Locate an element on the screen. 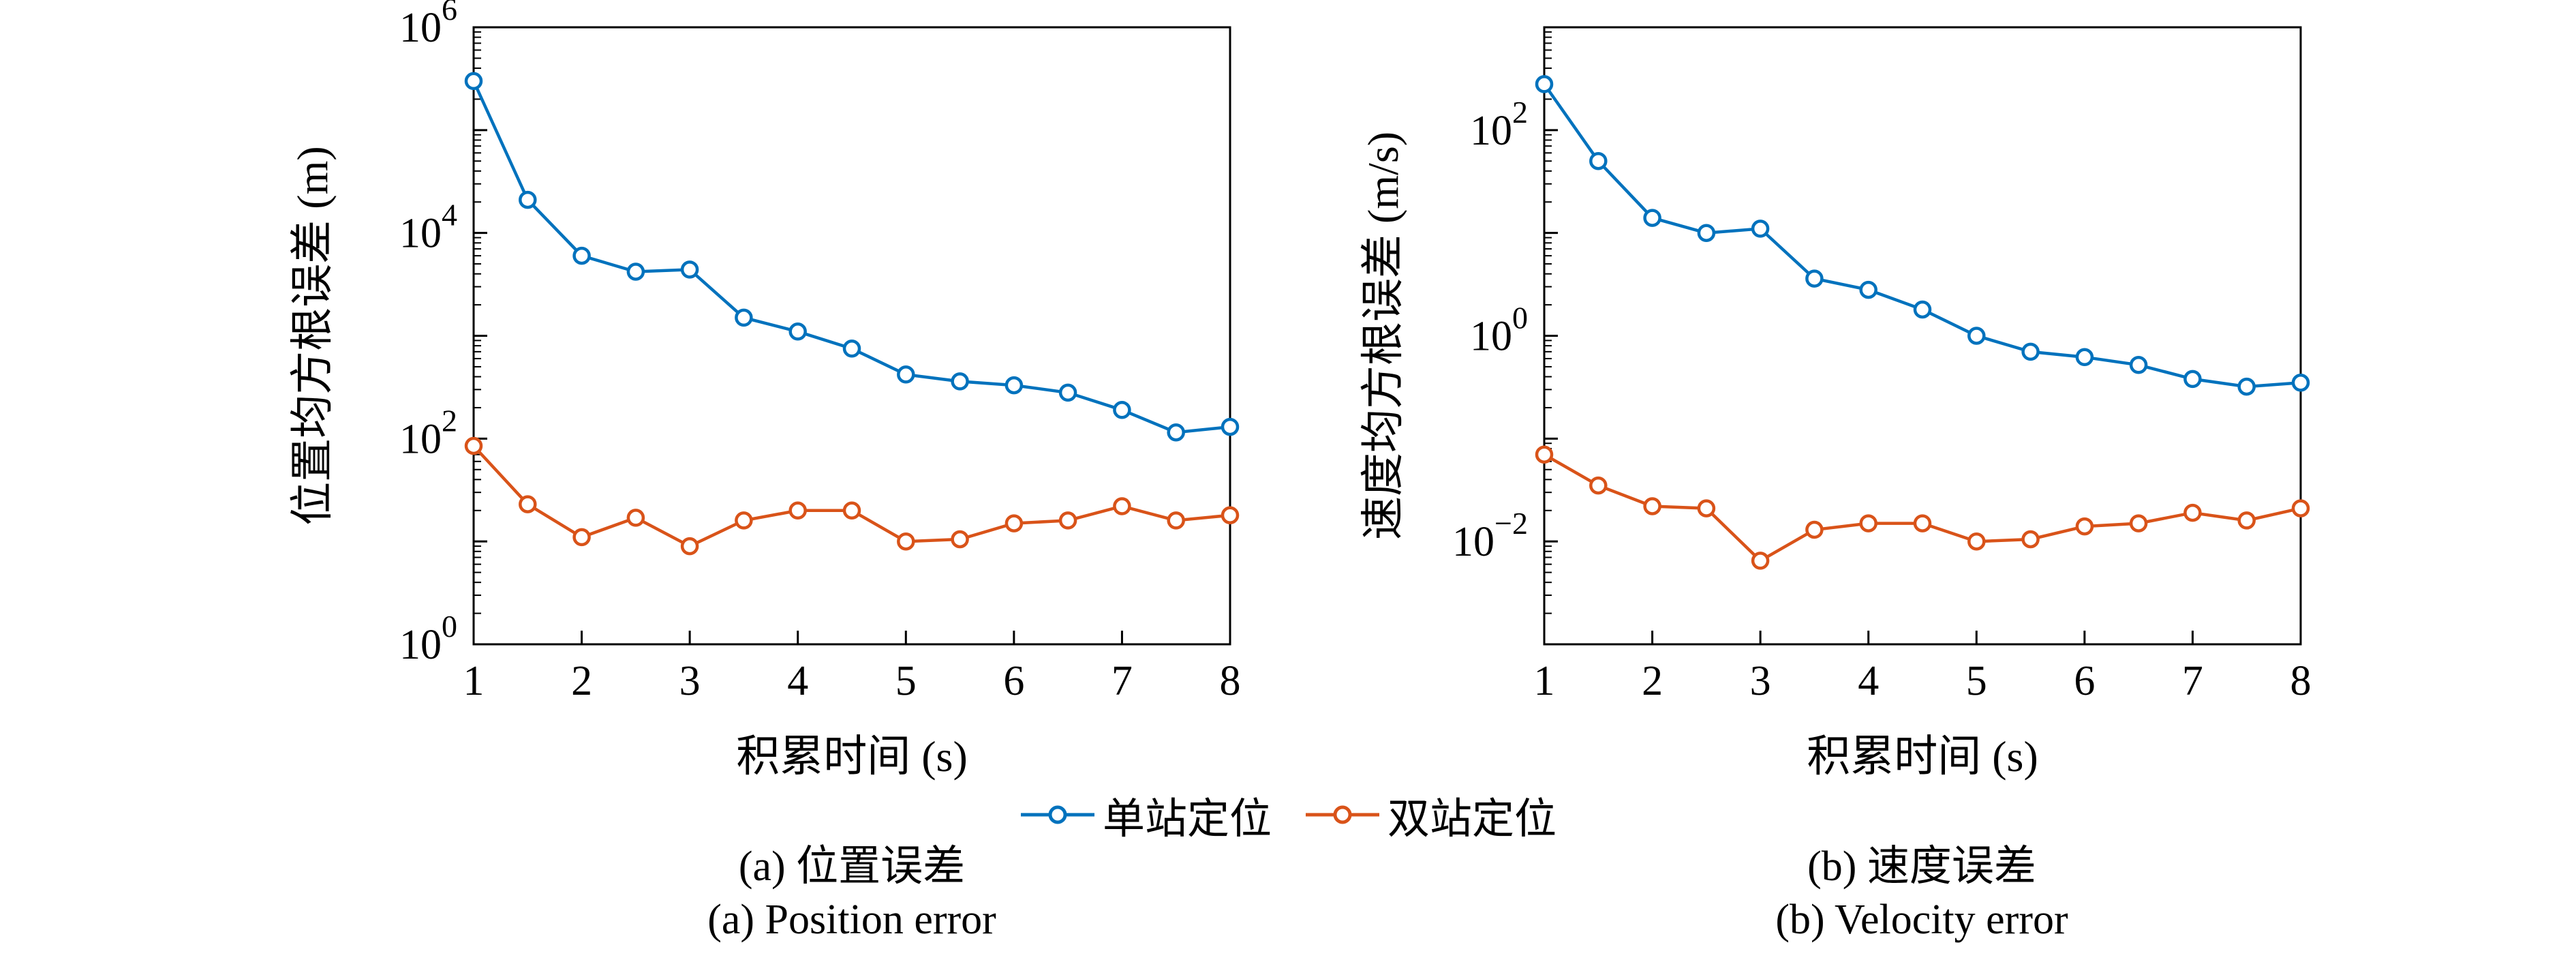  legend: 单站定位 双站定位 is located at coordinates (1288, 814).